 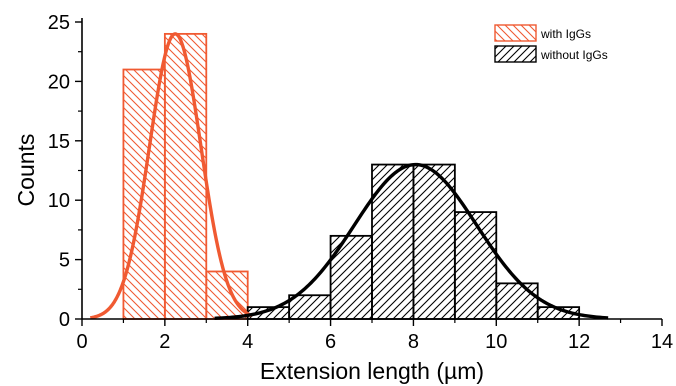 I want to click on x-tick-label-0: 0, so click(x=81, y=342).